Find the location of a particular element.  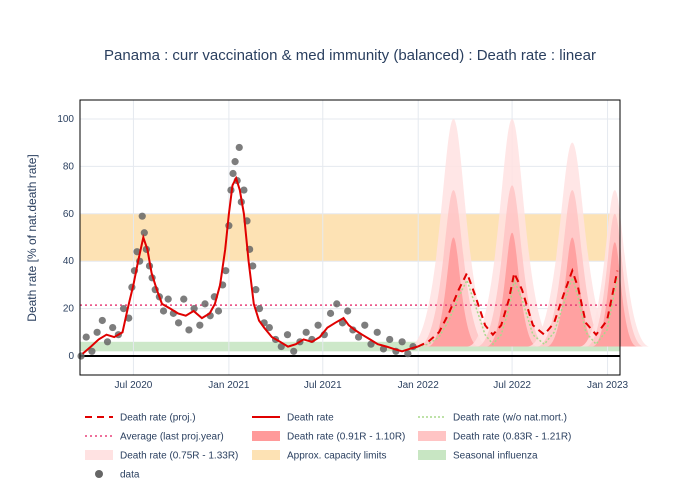

legend-item: Death rate is located at coordinates (293, 418).